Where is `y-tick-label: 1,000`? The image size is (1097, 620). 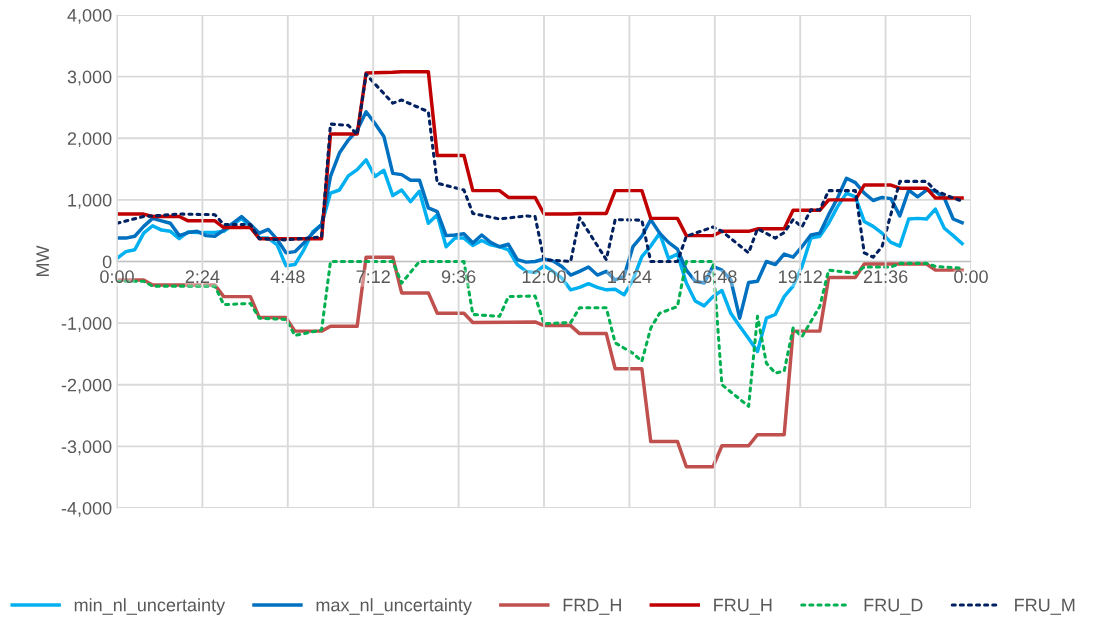 y-tick-label: 1,000 is located at coordinates (90, 201).